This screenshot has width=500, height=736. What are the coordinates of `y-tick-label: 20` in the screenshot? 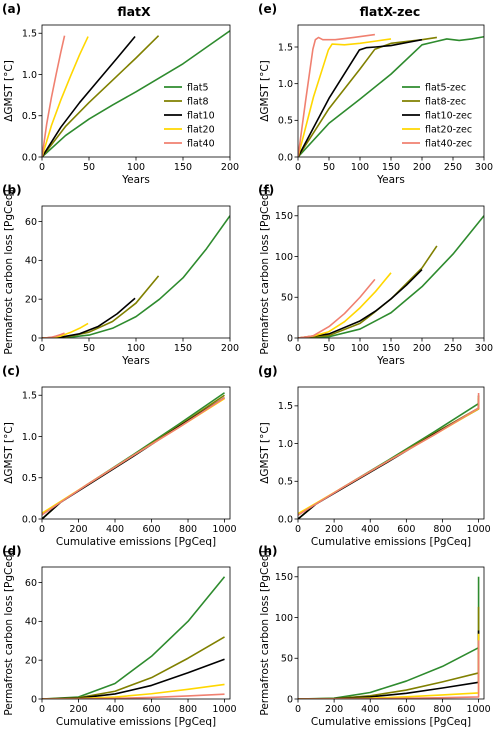 It's located at (31, 660).